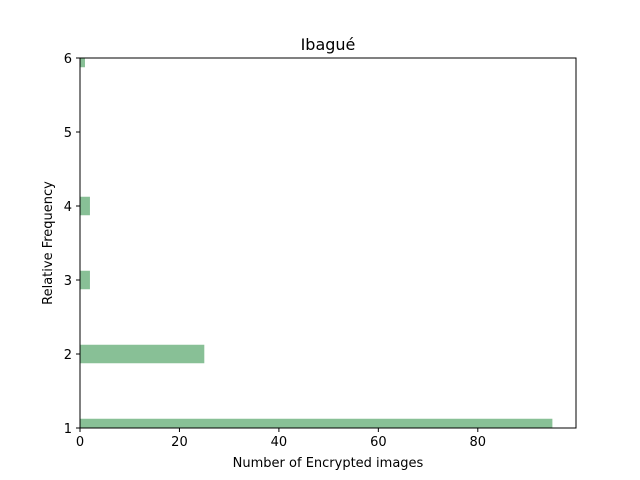 The height and width of the screenshot is (480, 640). Describe the element at coordinates (68, 355) in the screenshot. I see `y-tick-label-1: 2` at that location.